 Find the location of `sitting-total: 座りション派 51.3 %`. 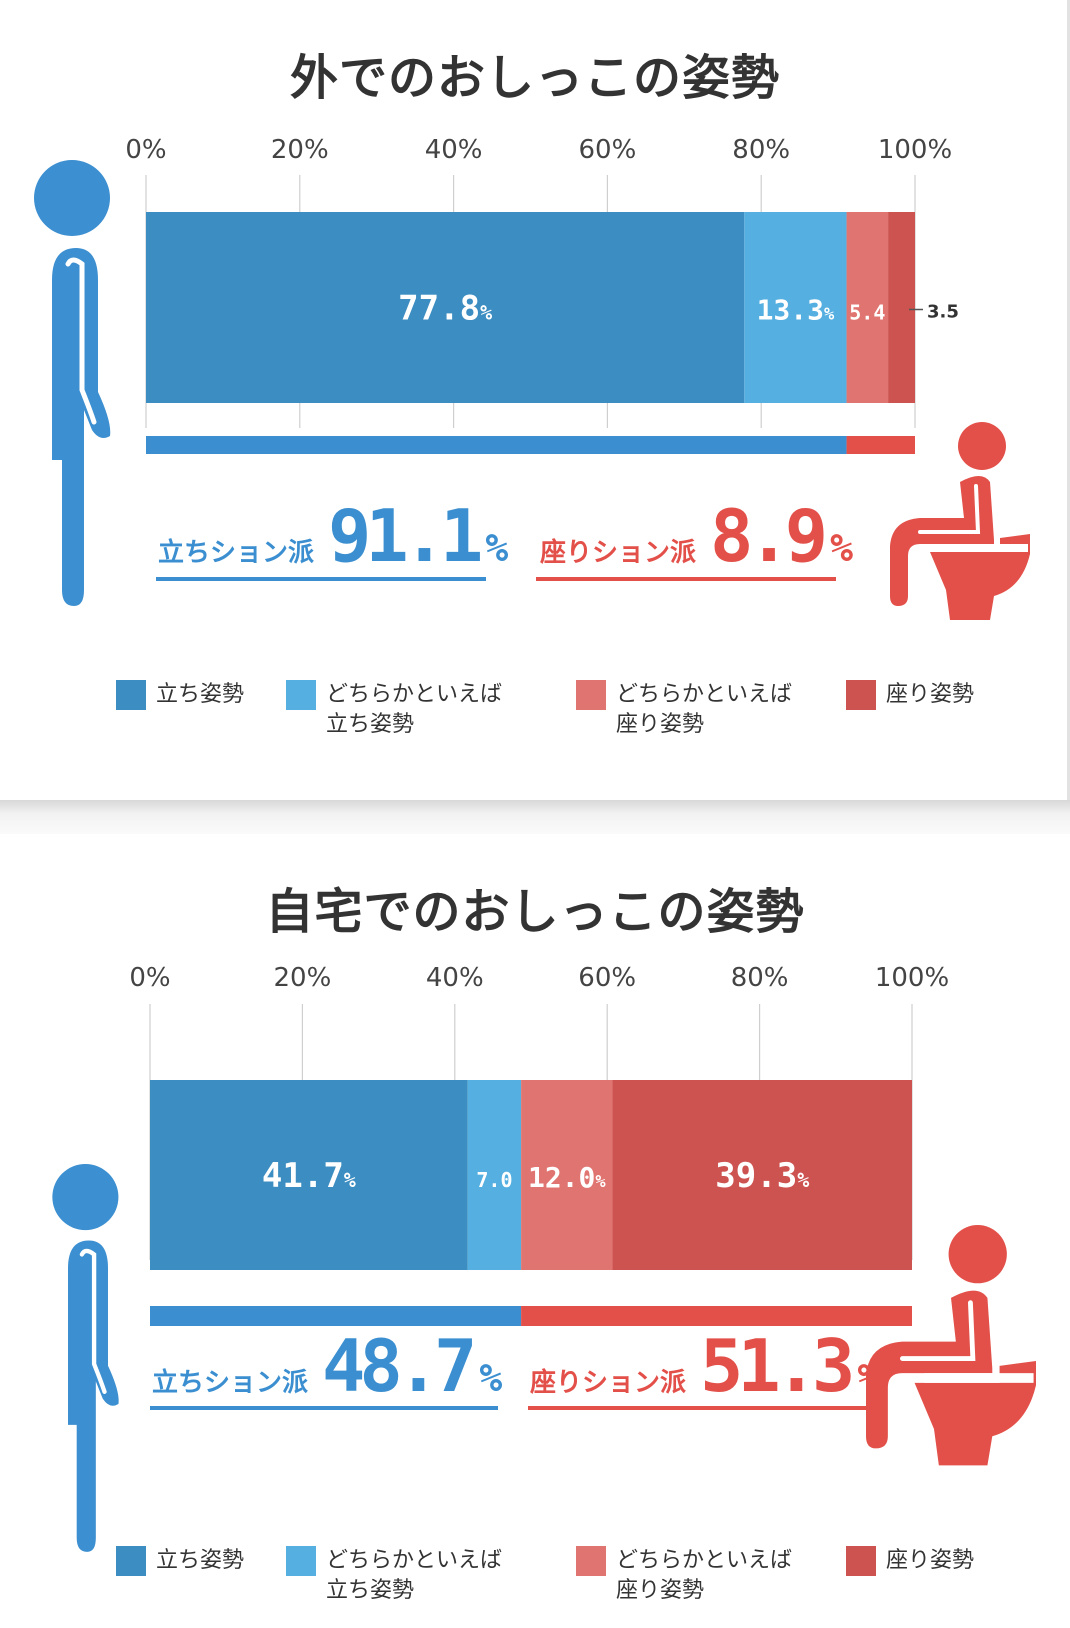

sitting-total: 座りション派 51.3 % is located at coordinates (705, 1366).